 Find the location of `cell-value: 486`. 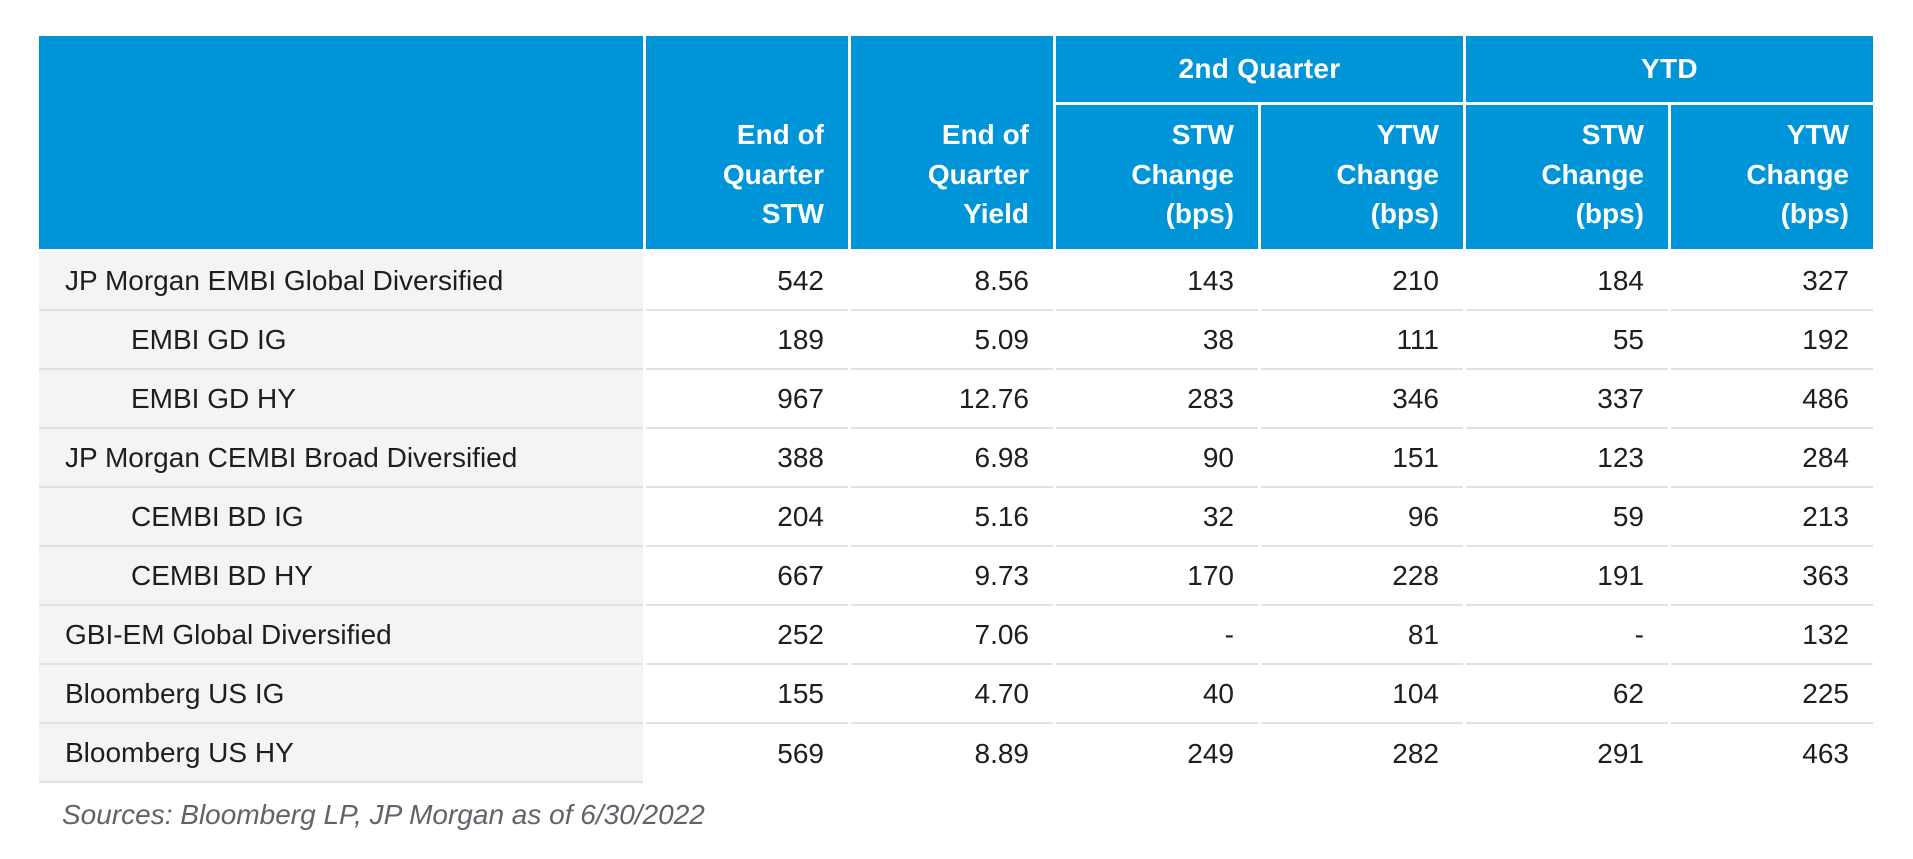

cell-value: 486 is located at coordinates (1772, 399).